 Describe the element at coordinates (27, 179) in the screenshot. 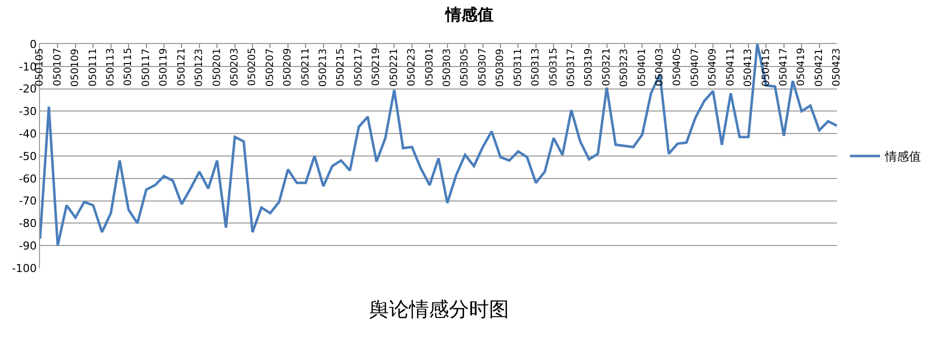

I see `y-tick-label: -60` at that location.